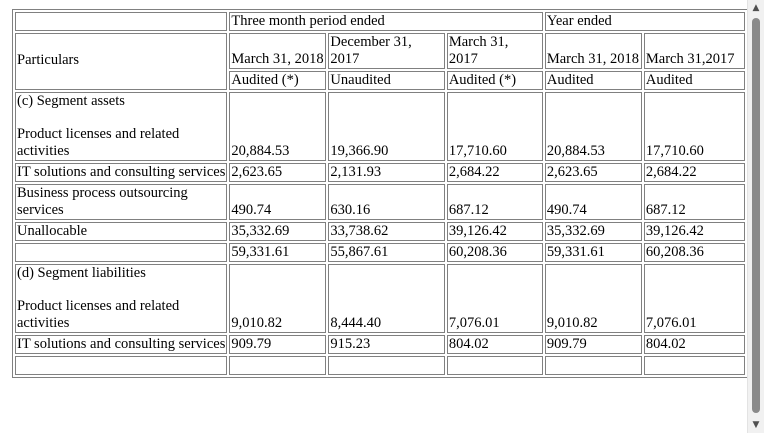 The height and width of the screenshot is (433, 764). I want to click on header-year-ended: Year ended, so click(644, 21).